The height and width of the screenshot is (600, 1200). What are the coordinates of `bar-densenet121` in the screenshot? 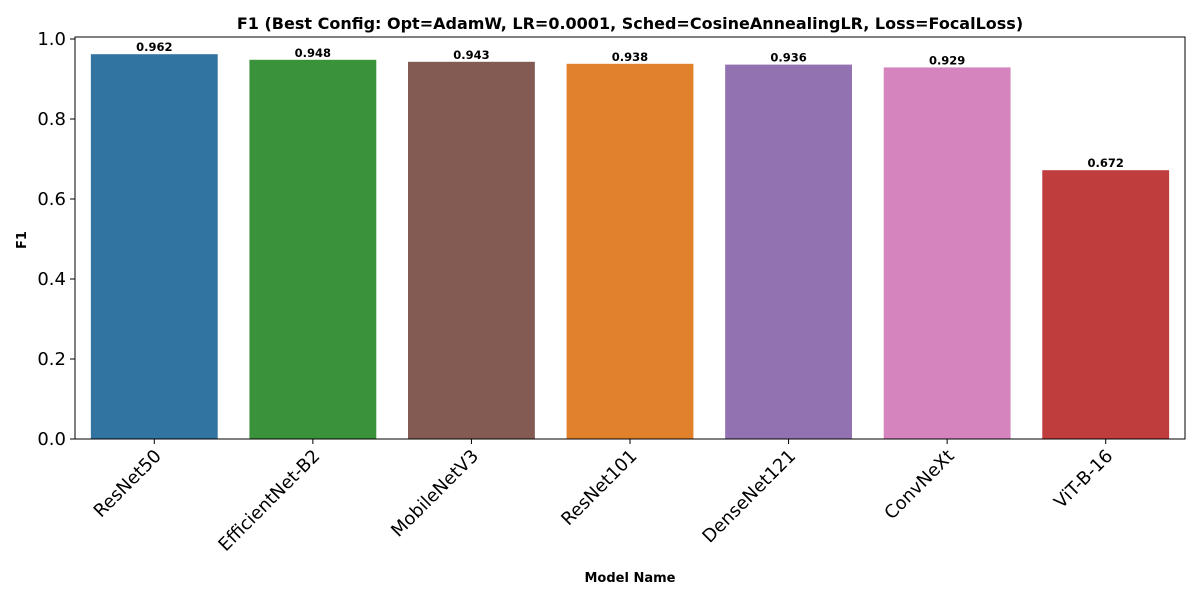 It's located at (788, 251).